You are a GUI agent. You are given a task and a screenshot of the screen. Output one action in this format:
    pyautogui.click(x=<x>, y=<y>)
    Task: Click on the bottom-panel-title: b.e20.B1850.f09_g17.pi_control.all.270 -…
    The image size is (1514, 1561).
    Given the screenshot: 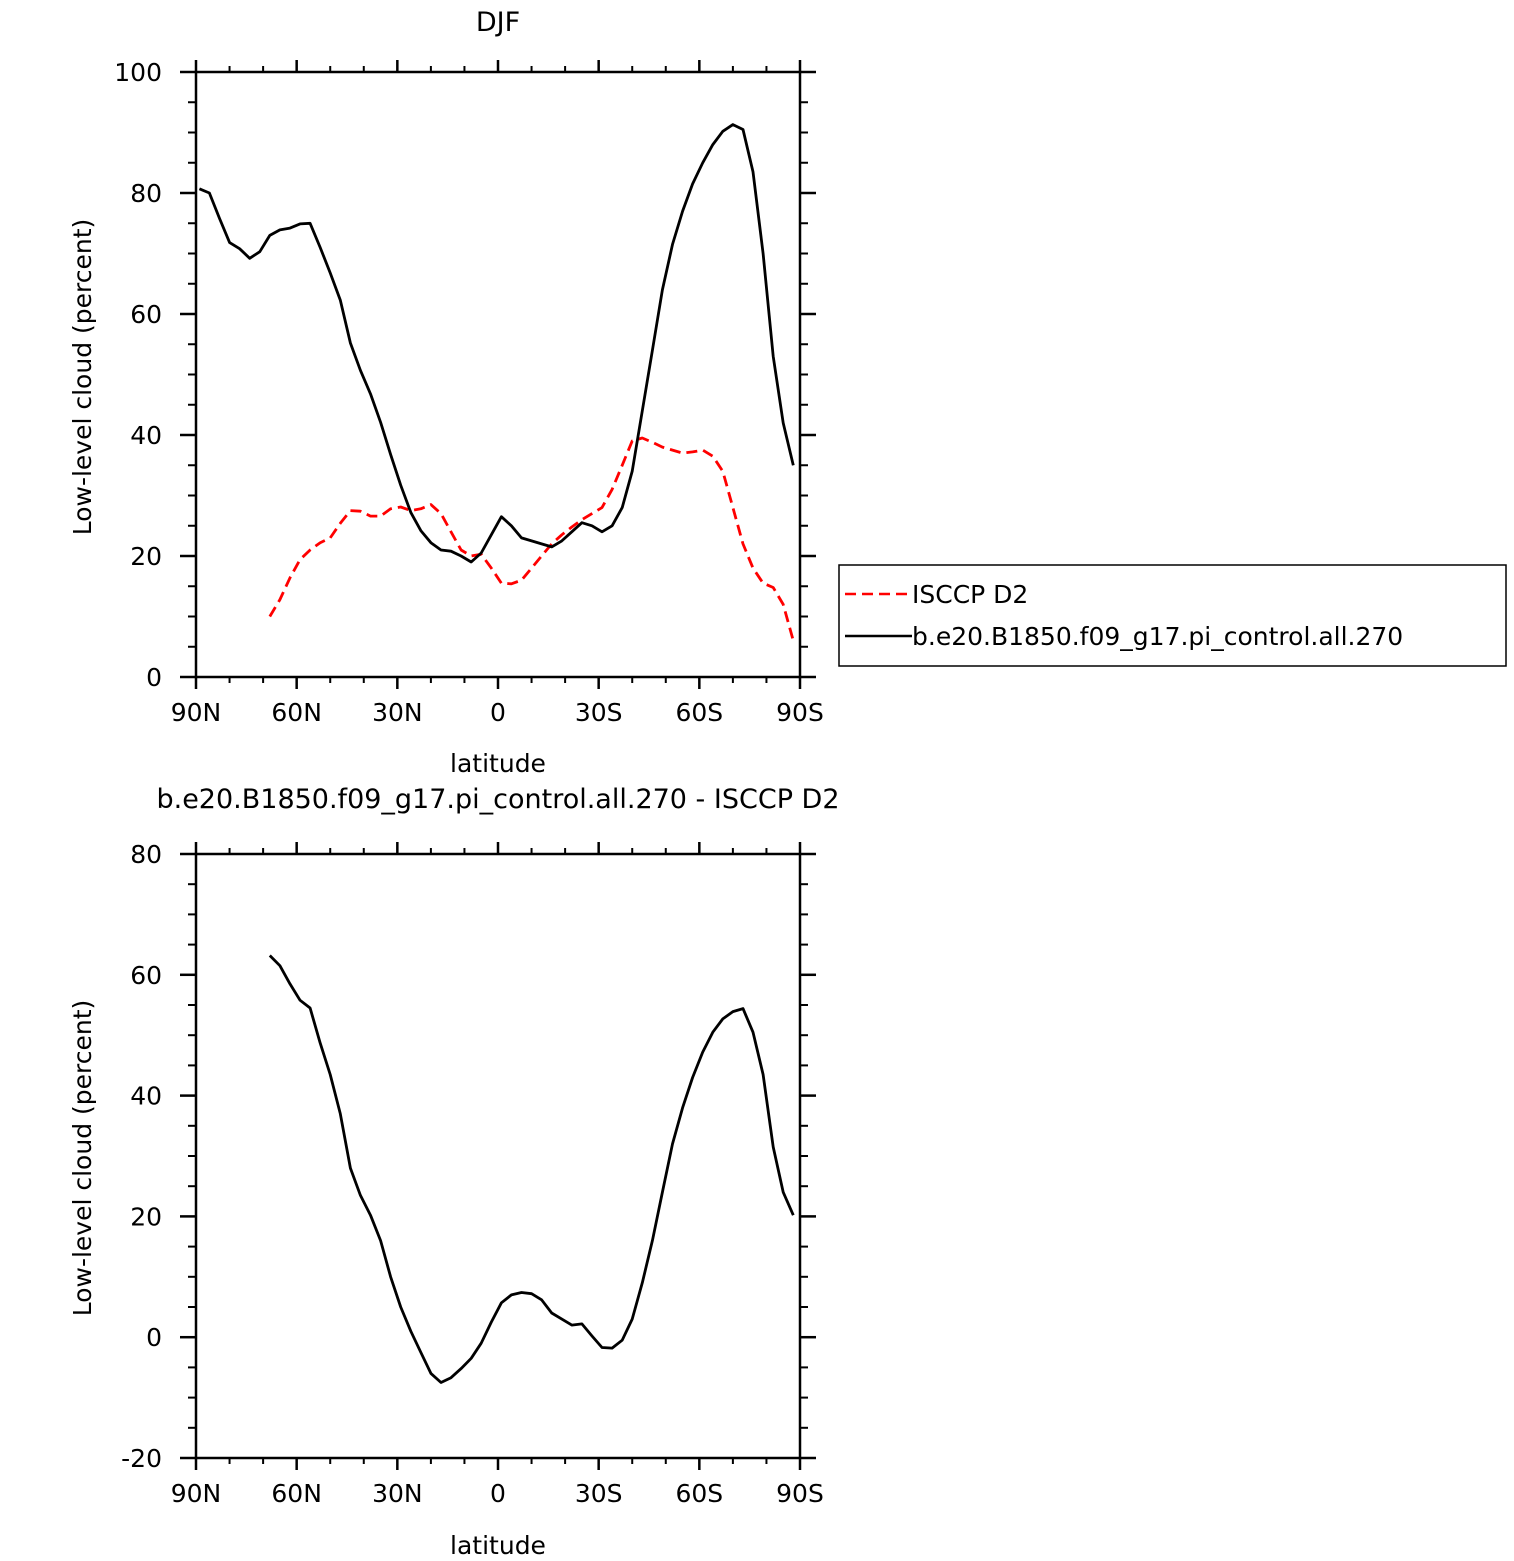 What is the action you would take?
    pyautogui.click(x=497, y=799)
    